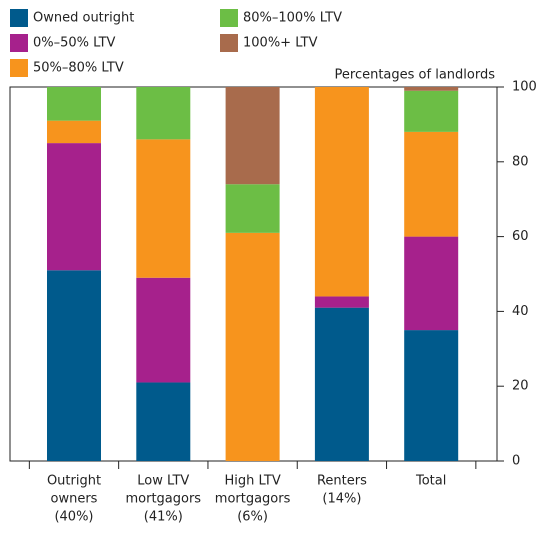 Image resolution: width=536 pixels, height=534 pixels. Describe the element at coordinates (163, 481) in the screenshot. I see `x-tick-label: Low LTV` at that location.